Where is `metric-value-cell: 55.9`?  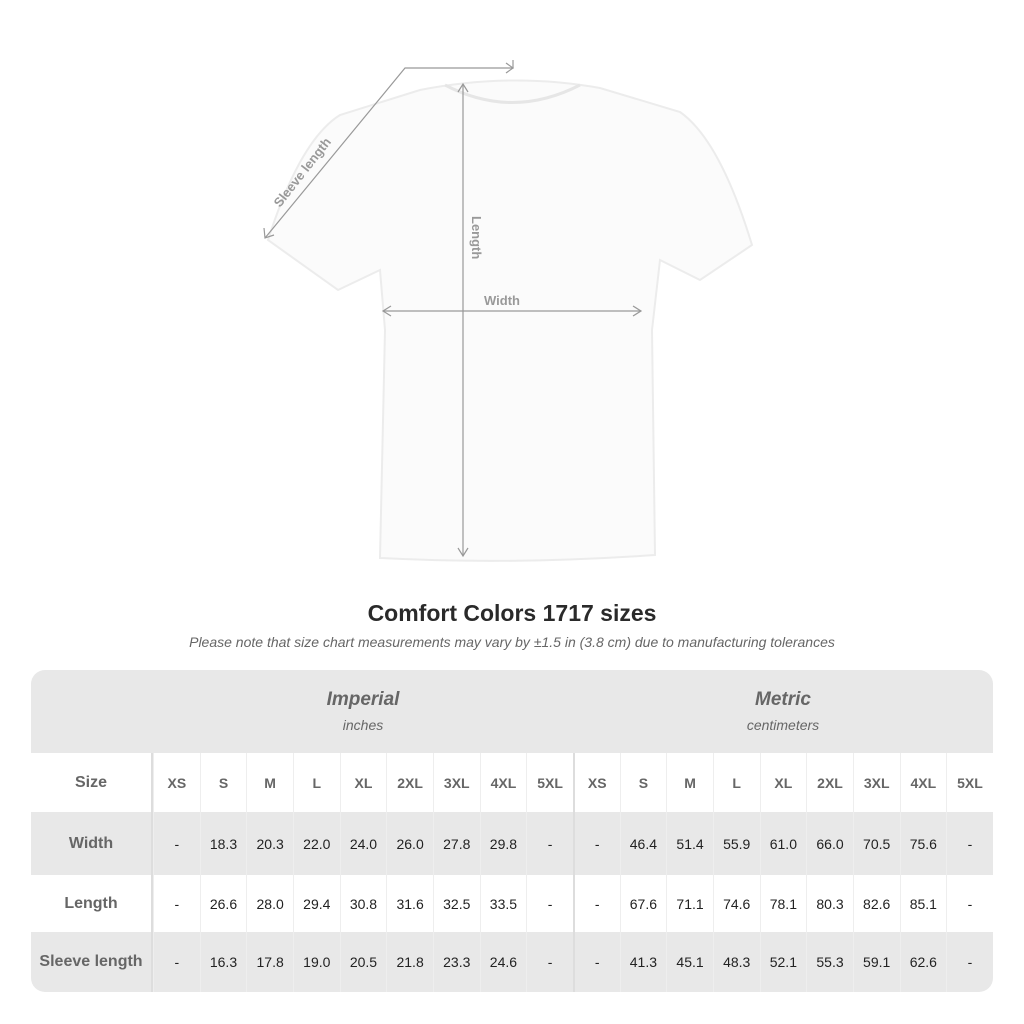
metric-value-cell: 55.9 is located at coordinates (736, 843).